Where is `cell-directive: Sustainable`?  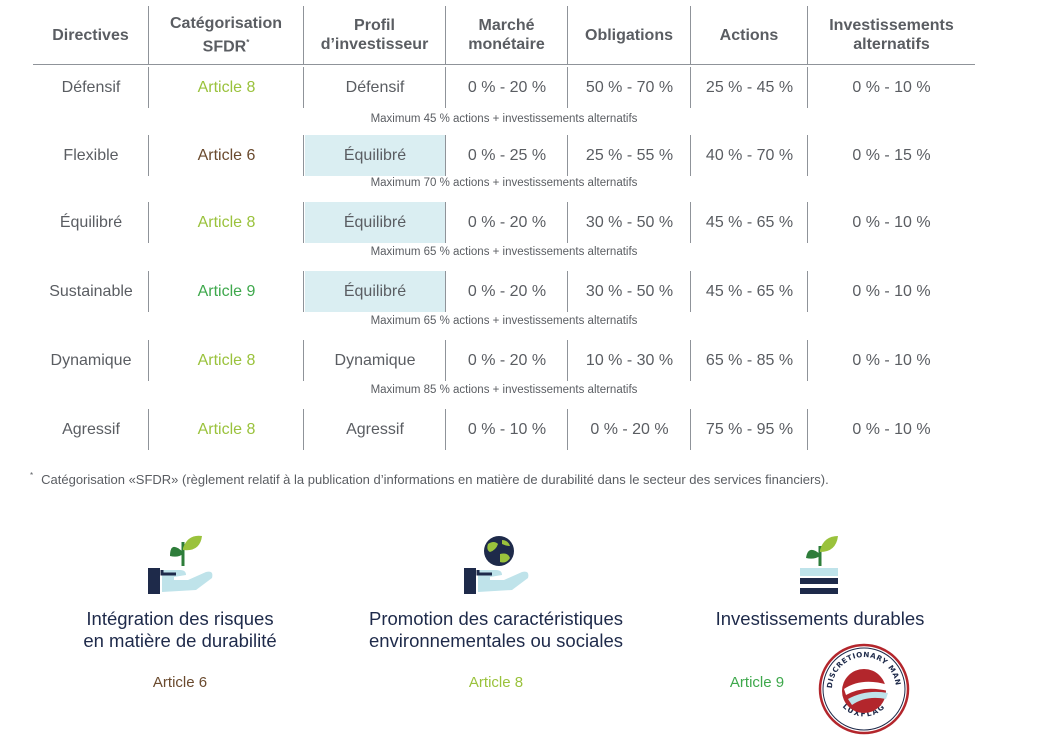
cell-directive: Sustainable is located at coordinates (91, 291).